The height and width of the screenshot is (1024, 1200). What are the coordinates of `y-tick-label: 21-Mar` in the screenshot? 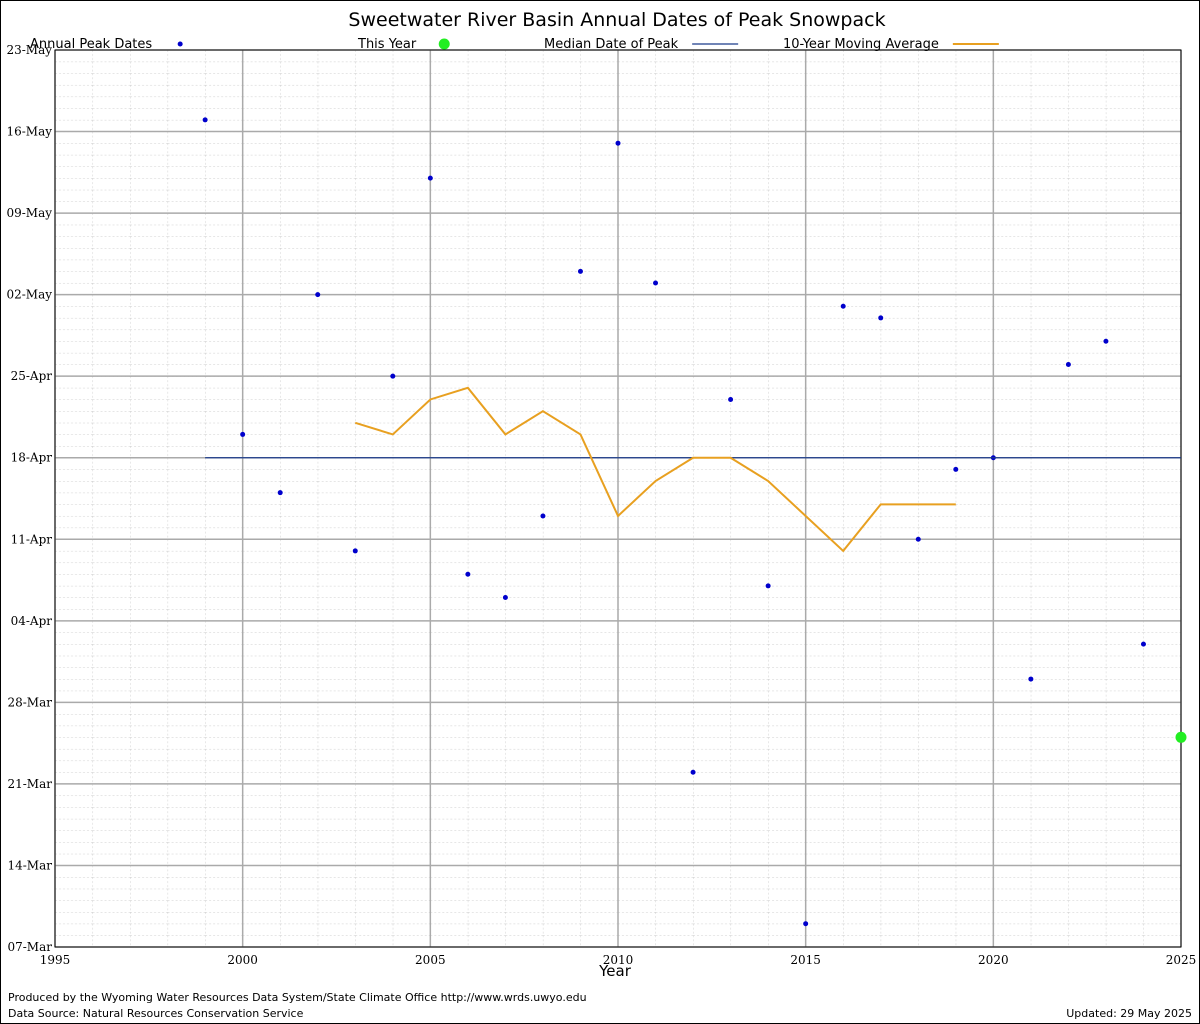 It's located at (29, 784).